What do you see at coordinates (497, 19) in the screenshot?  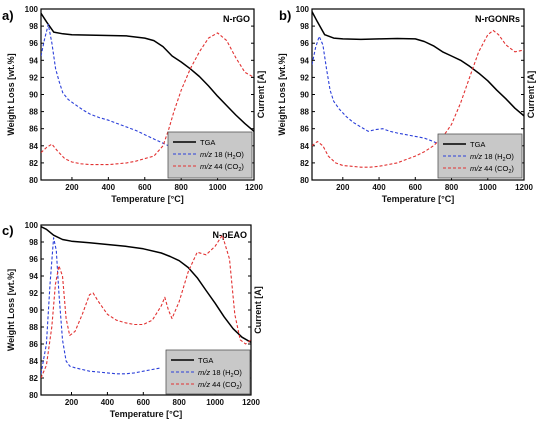 I see `panel-title: N-rGONRs` at bounding box center [497, 19].